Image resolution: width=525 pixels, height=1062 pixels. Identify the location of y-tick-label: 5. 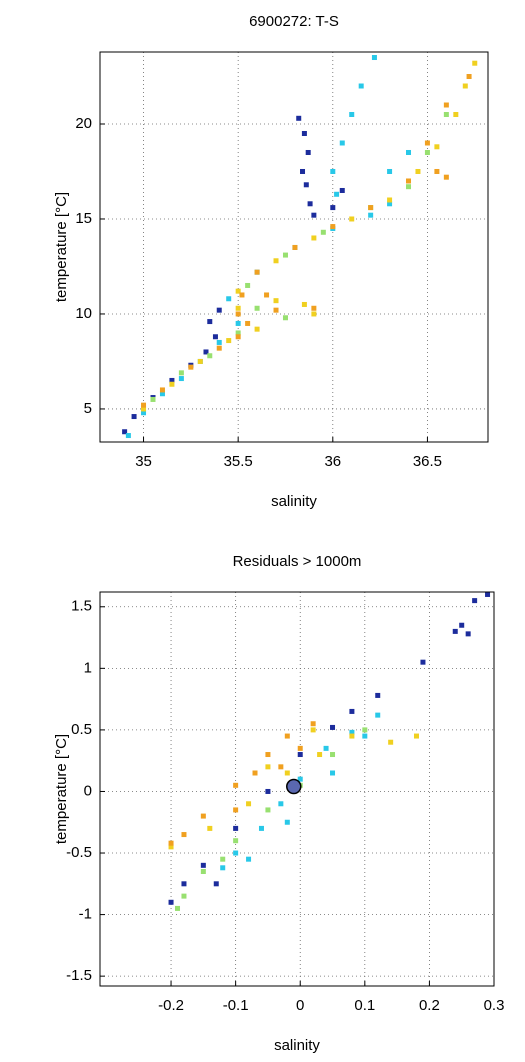
(88, 408).